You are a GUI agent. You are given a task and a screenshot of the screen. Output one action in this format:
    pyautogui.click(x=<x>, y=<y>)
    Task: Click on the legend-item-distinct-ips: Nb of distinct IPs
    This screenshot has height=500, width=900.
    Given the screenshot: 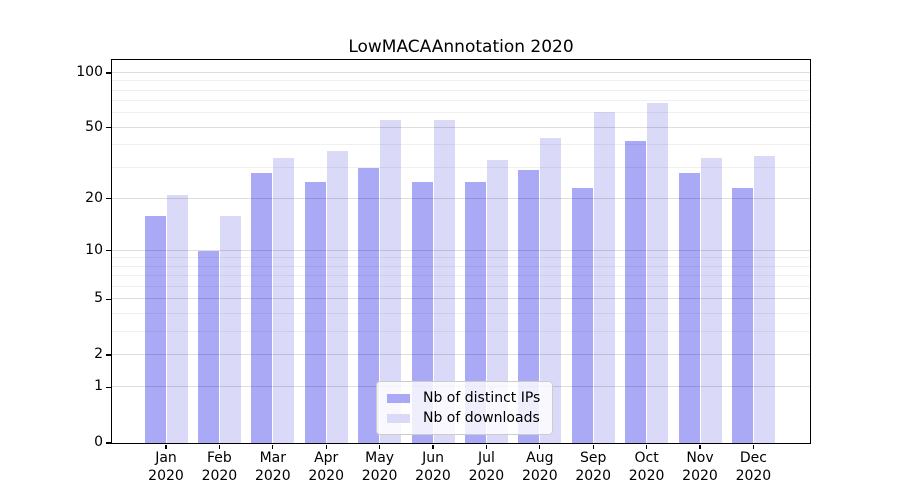 What is the action you would take?
    pyautogui.click(x=463, y=398)
    